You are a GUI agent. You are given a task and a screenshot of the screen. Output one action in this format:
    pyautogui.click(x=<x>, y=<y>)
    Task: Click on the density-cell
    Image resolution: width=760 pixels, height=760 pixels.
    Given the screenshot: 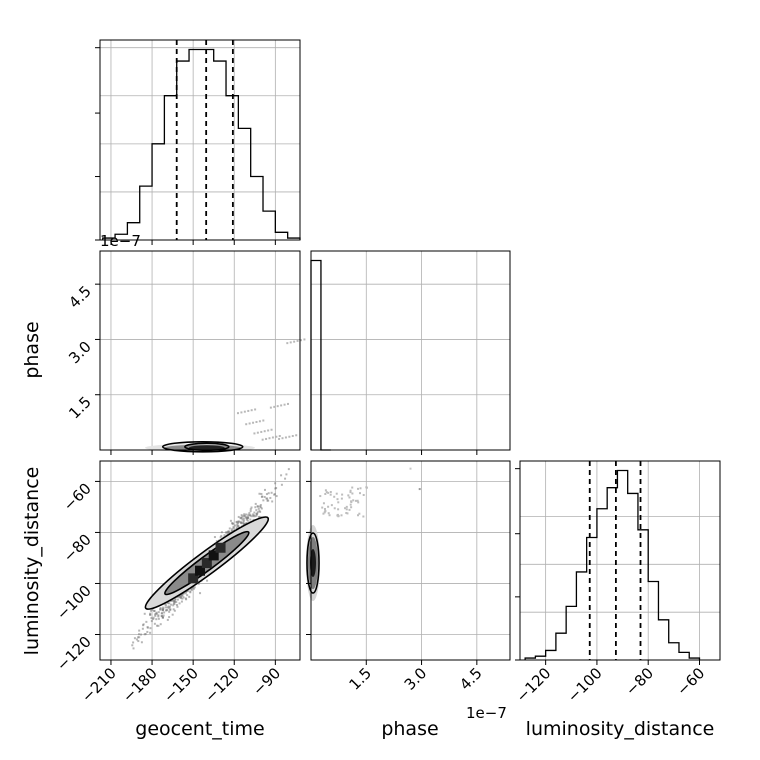 What is the action you would take?
    pyautogui.click(x=213, y=555)
    